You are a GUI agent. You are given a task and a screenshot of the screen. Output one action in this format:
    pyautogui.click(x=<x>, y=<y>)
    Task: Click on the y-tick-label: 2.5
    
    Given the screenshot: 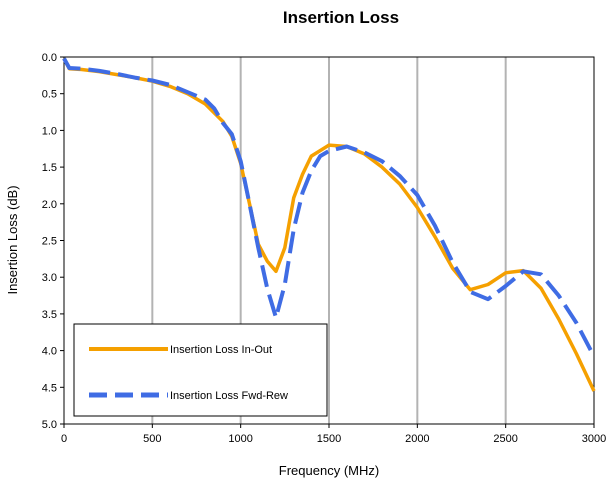 What is the action you would take?
    pyautogui.click(x=49, y=242)
    